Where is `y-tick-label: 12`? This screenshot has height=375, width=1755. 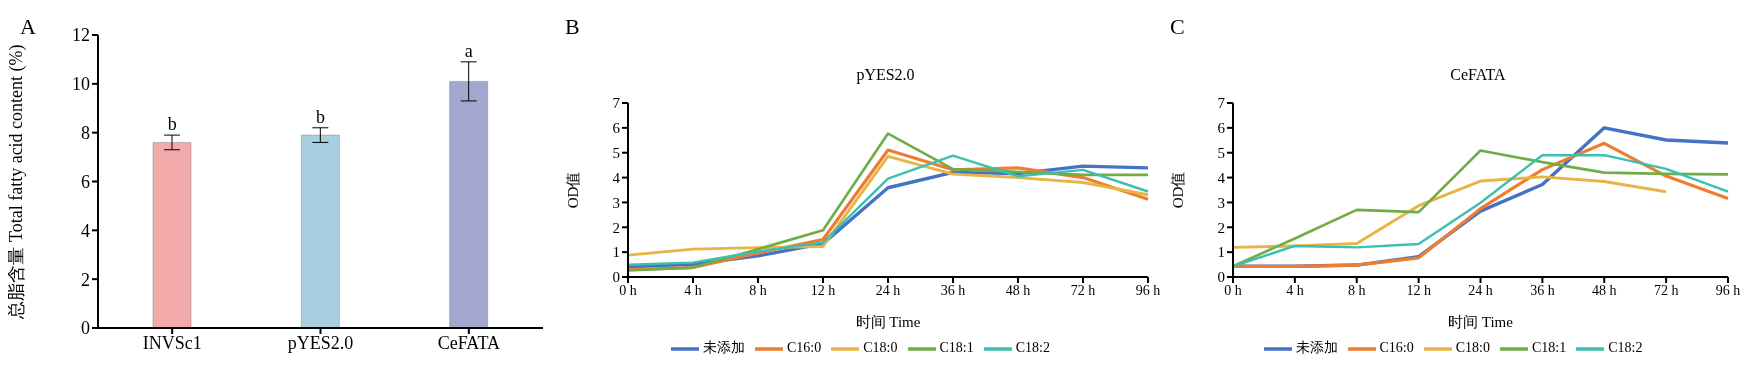 y-tick-label: 12 is located at coordinates (81, 35).